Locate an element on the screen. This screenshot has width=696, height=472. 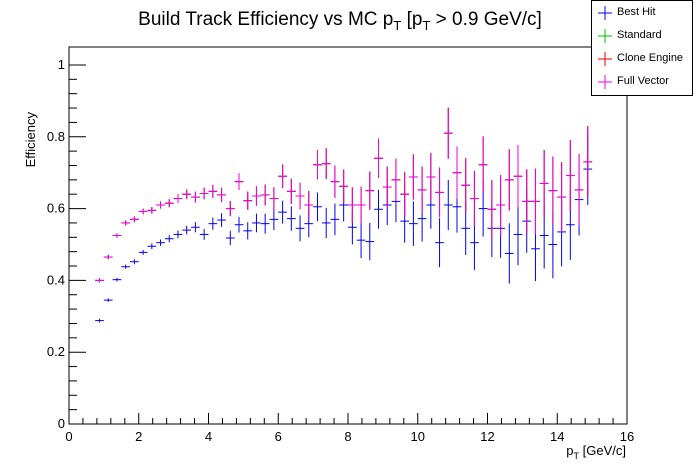
legend-marker-full-vector is located at coordinates (605, 82).